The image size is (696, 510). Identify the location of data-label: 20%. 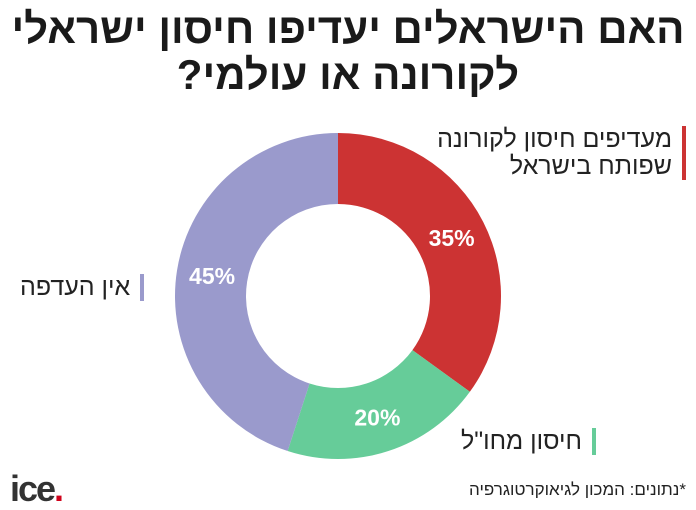
(377, 417).